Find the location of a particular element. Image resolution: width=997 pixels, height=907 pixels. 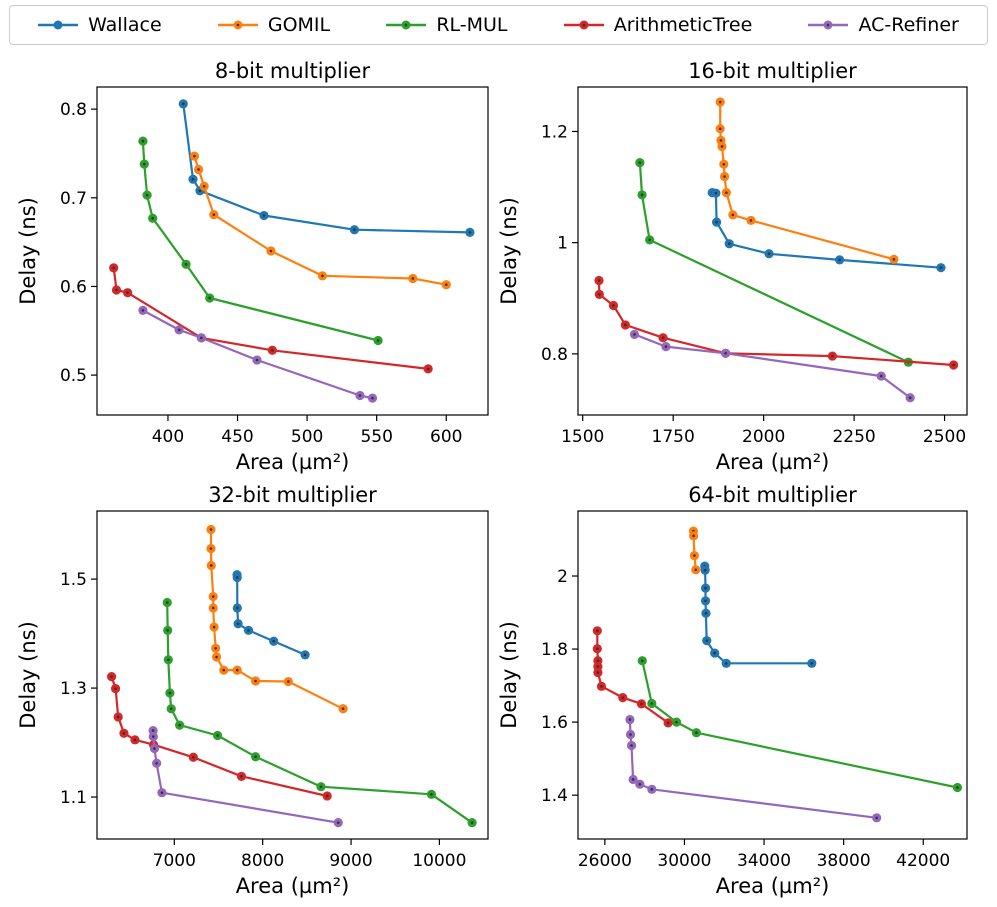

x-tick-label: 450 is located at coordinates (237, 437).